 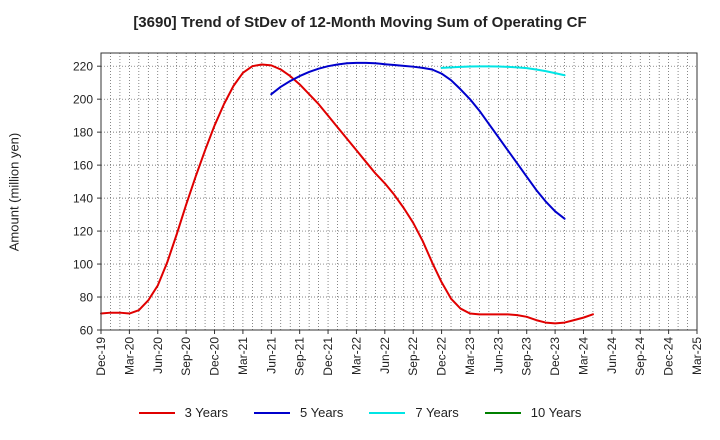 What do you see at coordinates (298, 412) in the screenshot?
I see `legend-item-5-years: 5 Years` at bounding box center [298, 412].